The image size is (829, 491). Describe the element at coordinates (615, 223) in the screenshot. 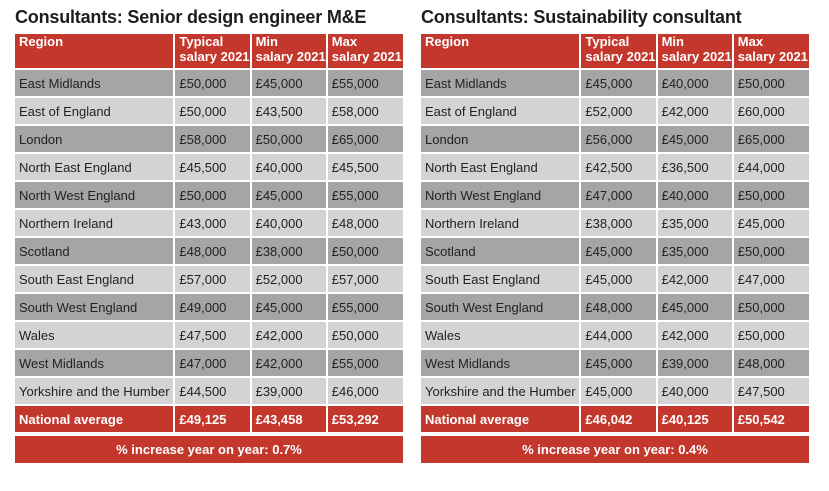

I see `table-row: Northern Ireland £38,000 £35,000 £45,000` at that location.